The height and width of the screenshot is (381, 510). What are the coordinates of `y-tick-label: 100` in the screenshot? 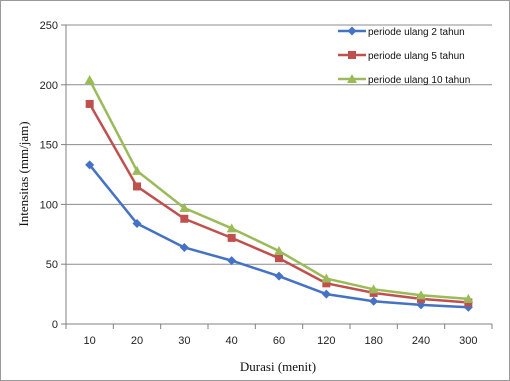 It's located at (49, 205).